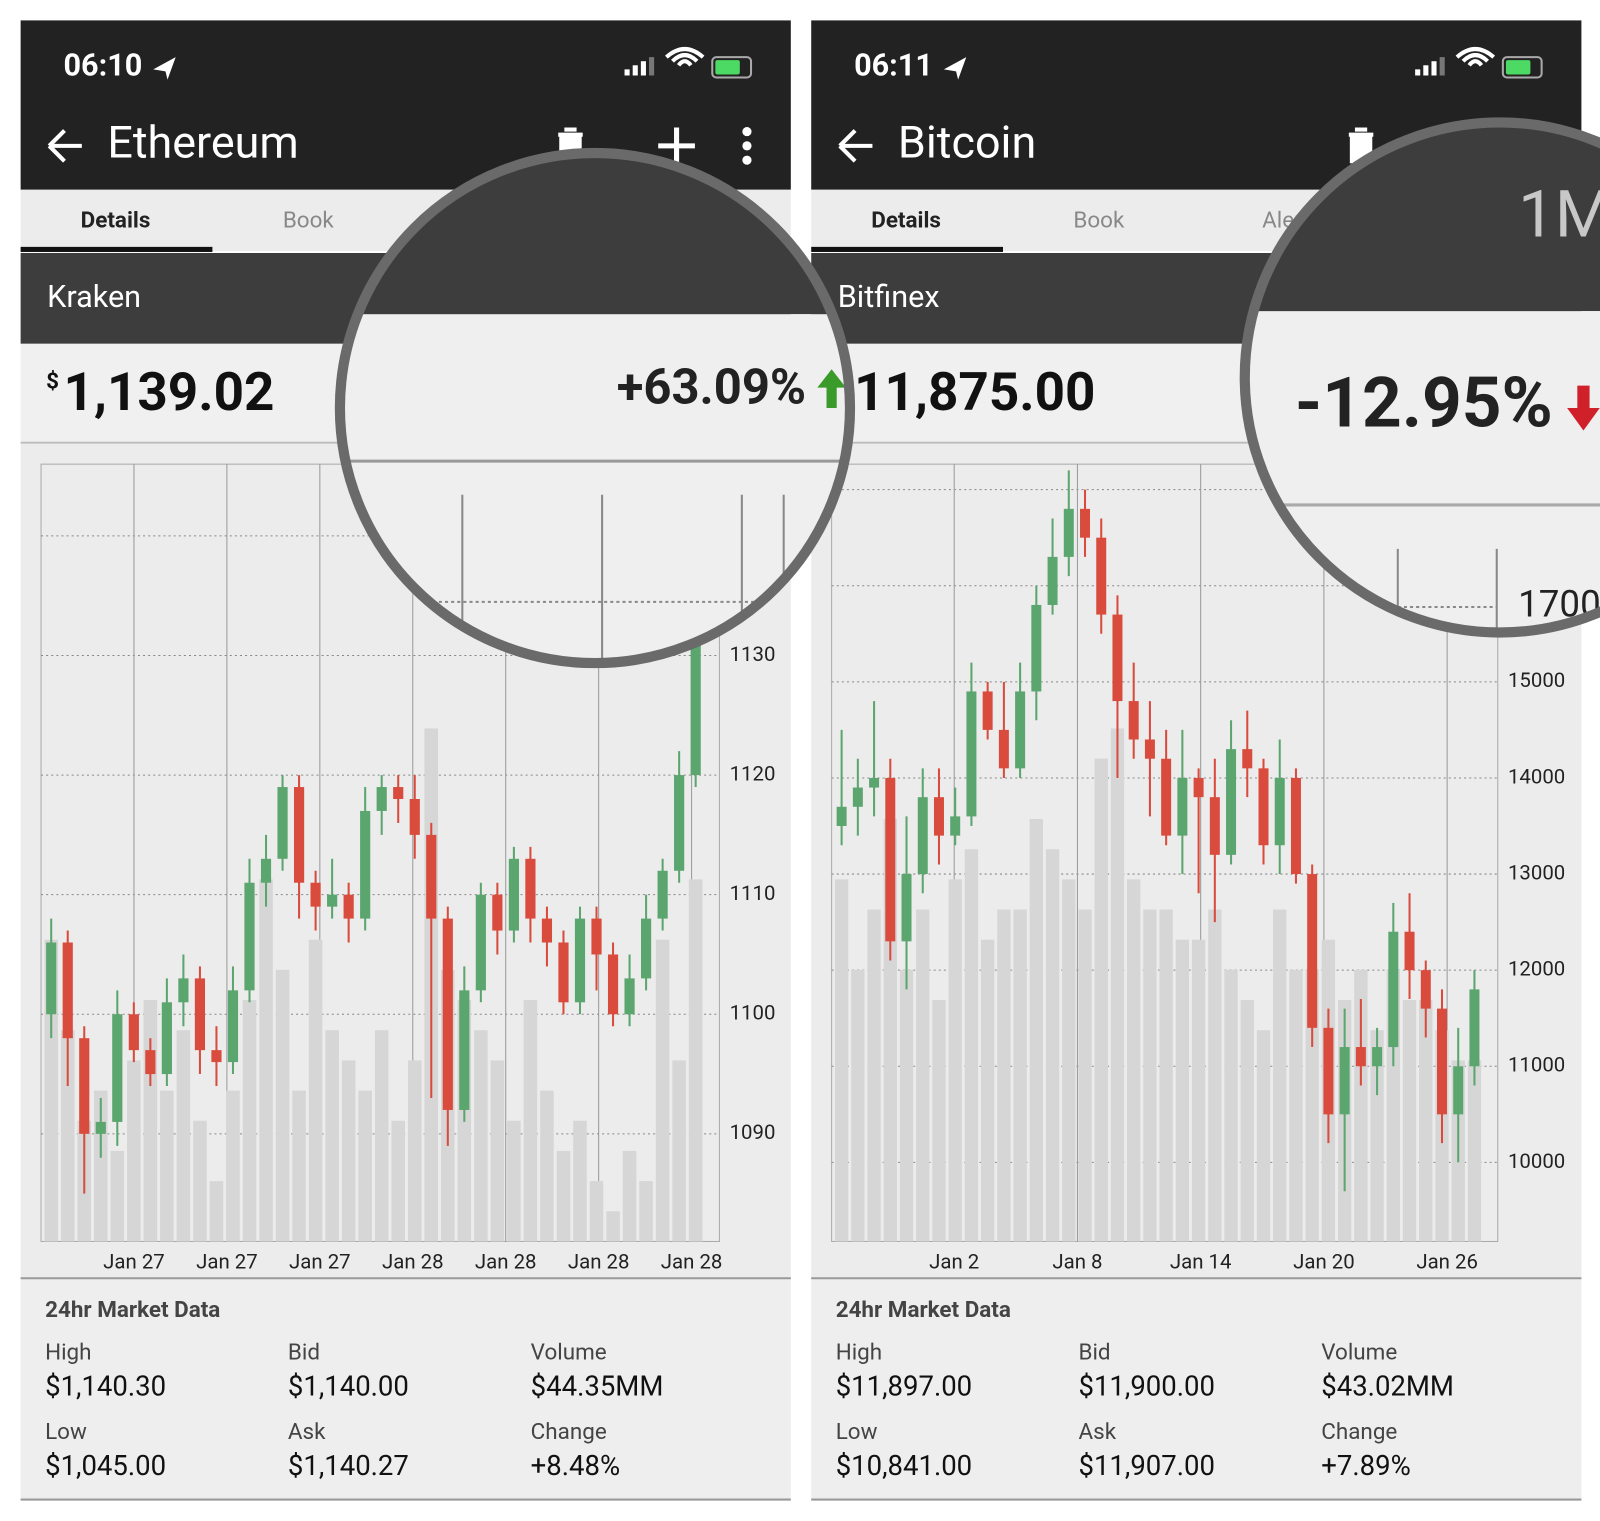 This screenshot has height=1521, width=1600. Describe the element at coordinates (134, 1261) in the screenshot. I see `x-tick-label: Jan 27` at that location.